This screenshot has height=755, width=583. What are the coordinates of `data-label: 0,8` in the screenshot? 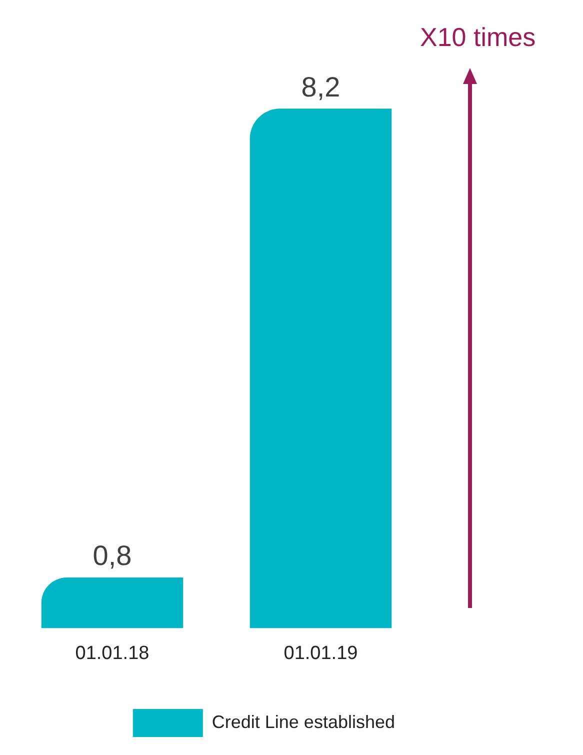 It's located at (112, 556).